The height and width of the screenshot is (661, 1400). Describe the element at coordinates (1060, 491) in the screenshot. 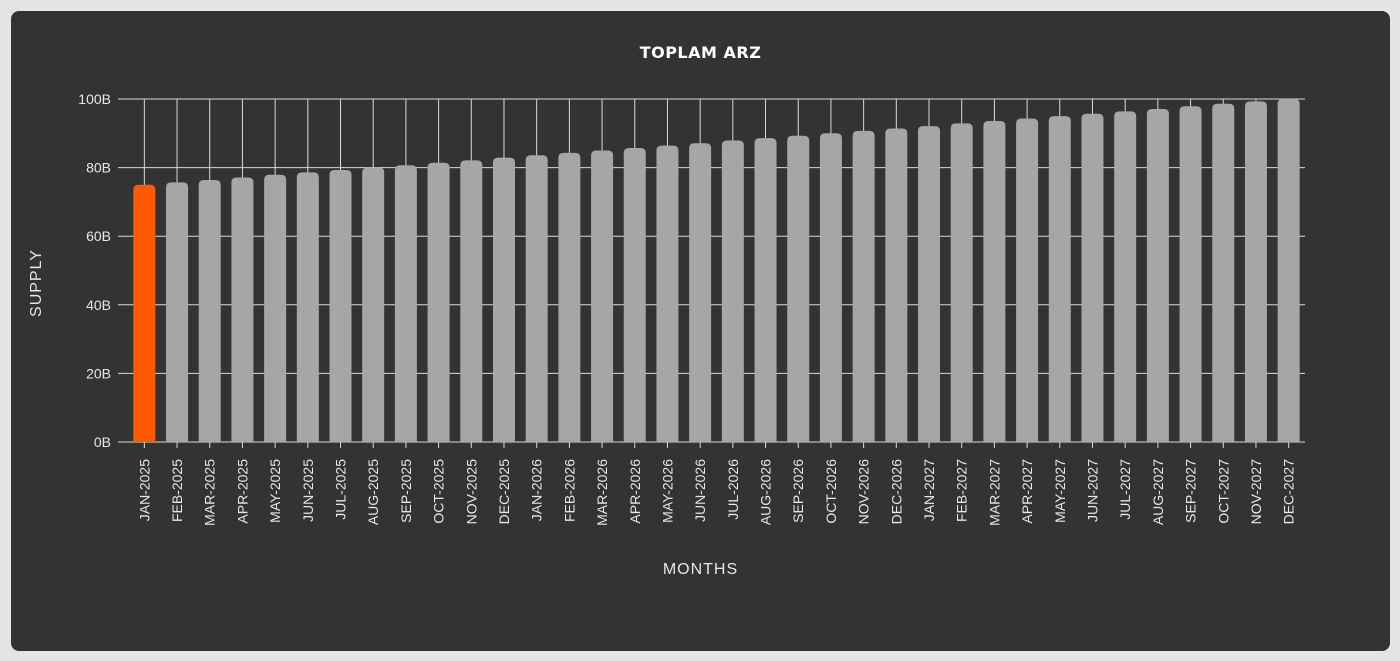

I see `x-tick-label: MAY-2027` at that location.